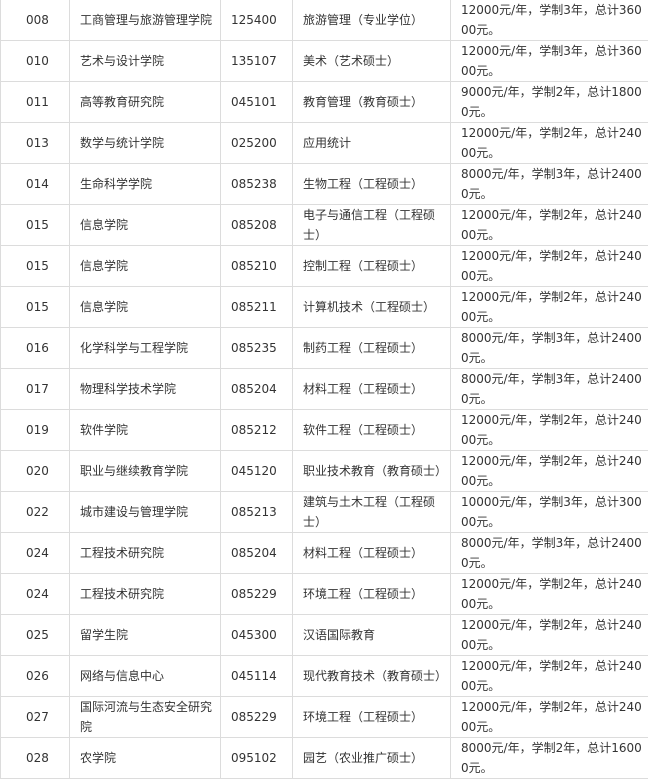 The width and height of the screenshot is (648, 779). What do you see at coordinates (35, 635) in the screenshot?
I see `college-code-cell: 025` at bounding box center [35, 635].